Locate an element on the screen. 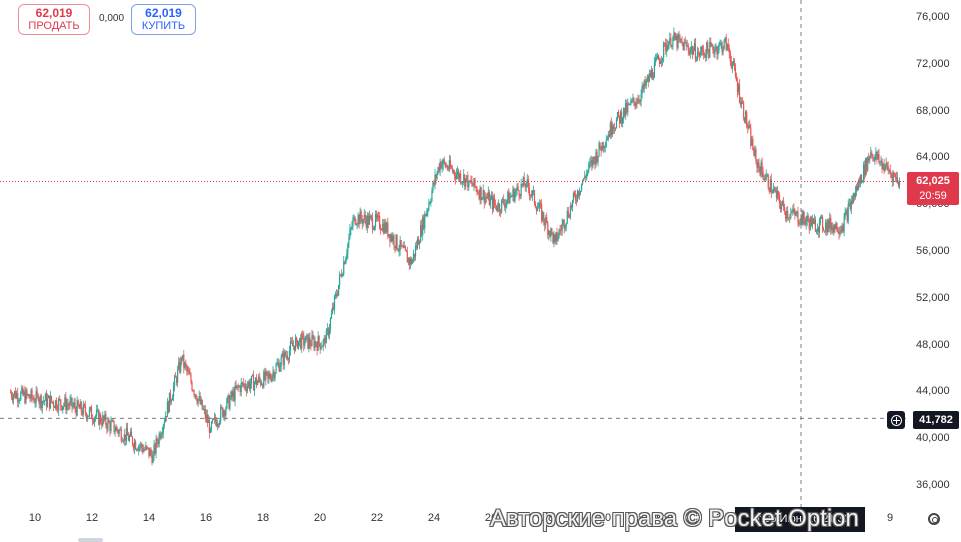 The image size is (961, 542). scroll-handle is located at coordinates (90, 540).